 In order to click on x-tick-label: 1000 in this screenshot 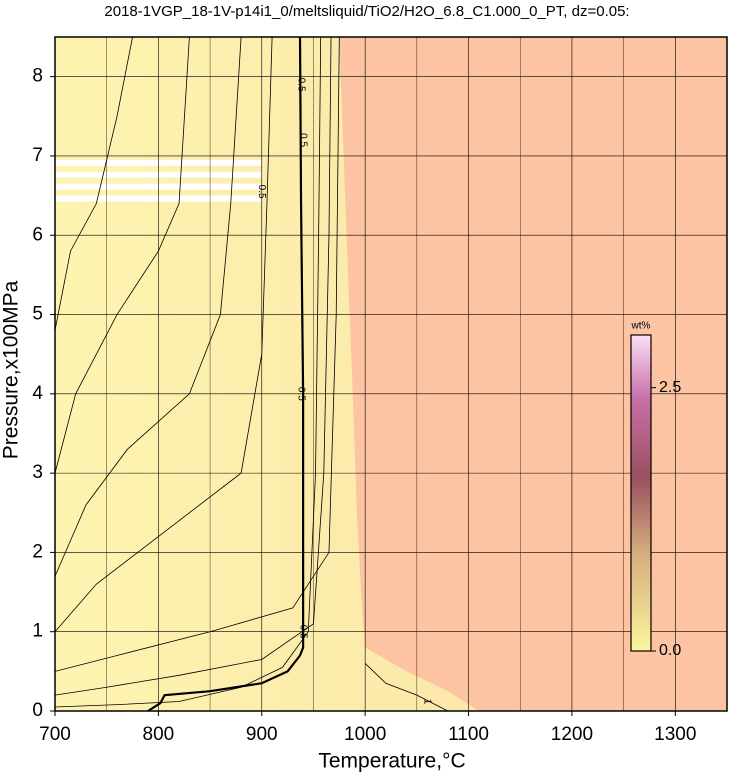, I will do `click(365, 734)`.